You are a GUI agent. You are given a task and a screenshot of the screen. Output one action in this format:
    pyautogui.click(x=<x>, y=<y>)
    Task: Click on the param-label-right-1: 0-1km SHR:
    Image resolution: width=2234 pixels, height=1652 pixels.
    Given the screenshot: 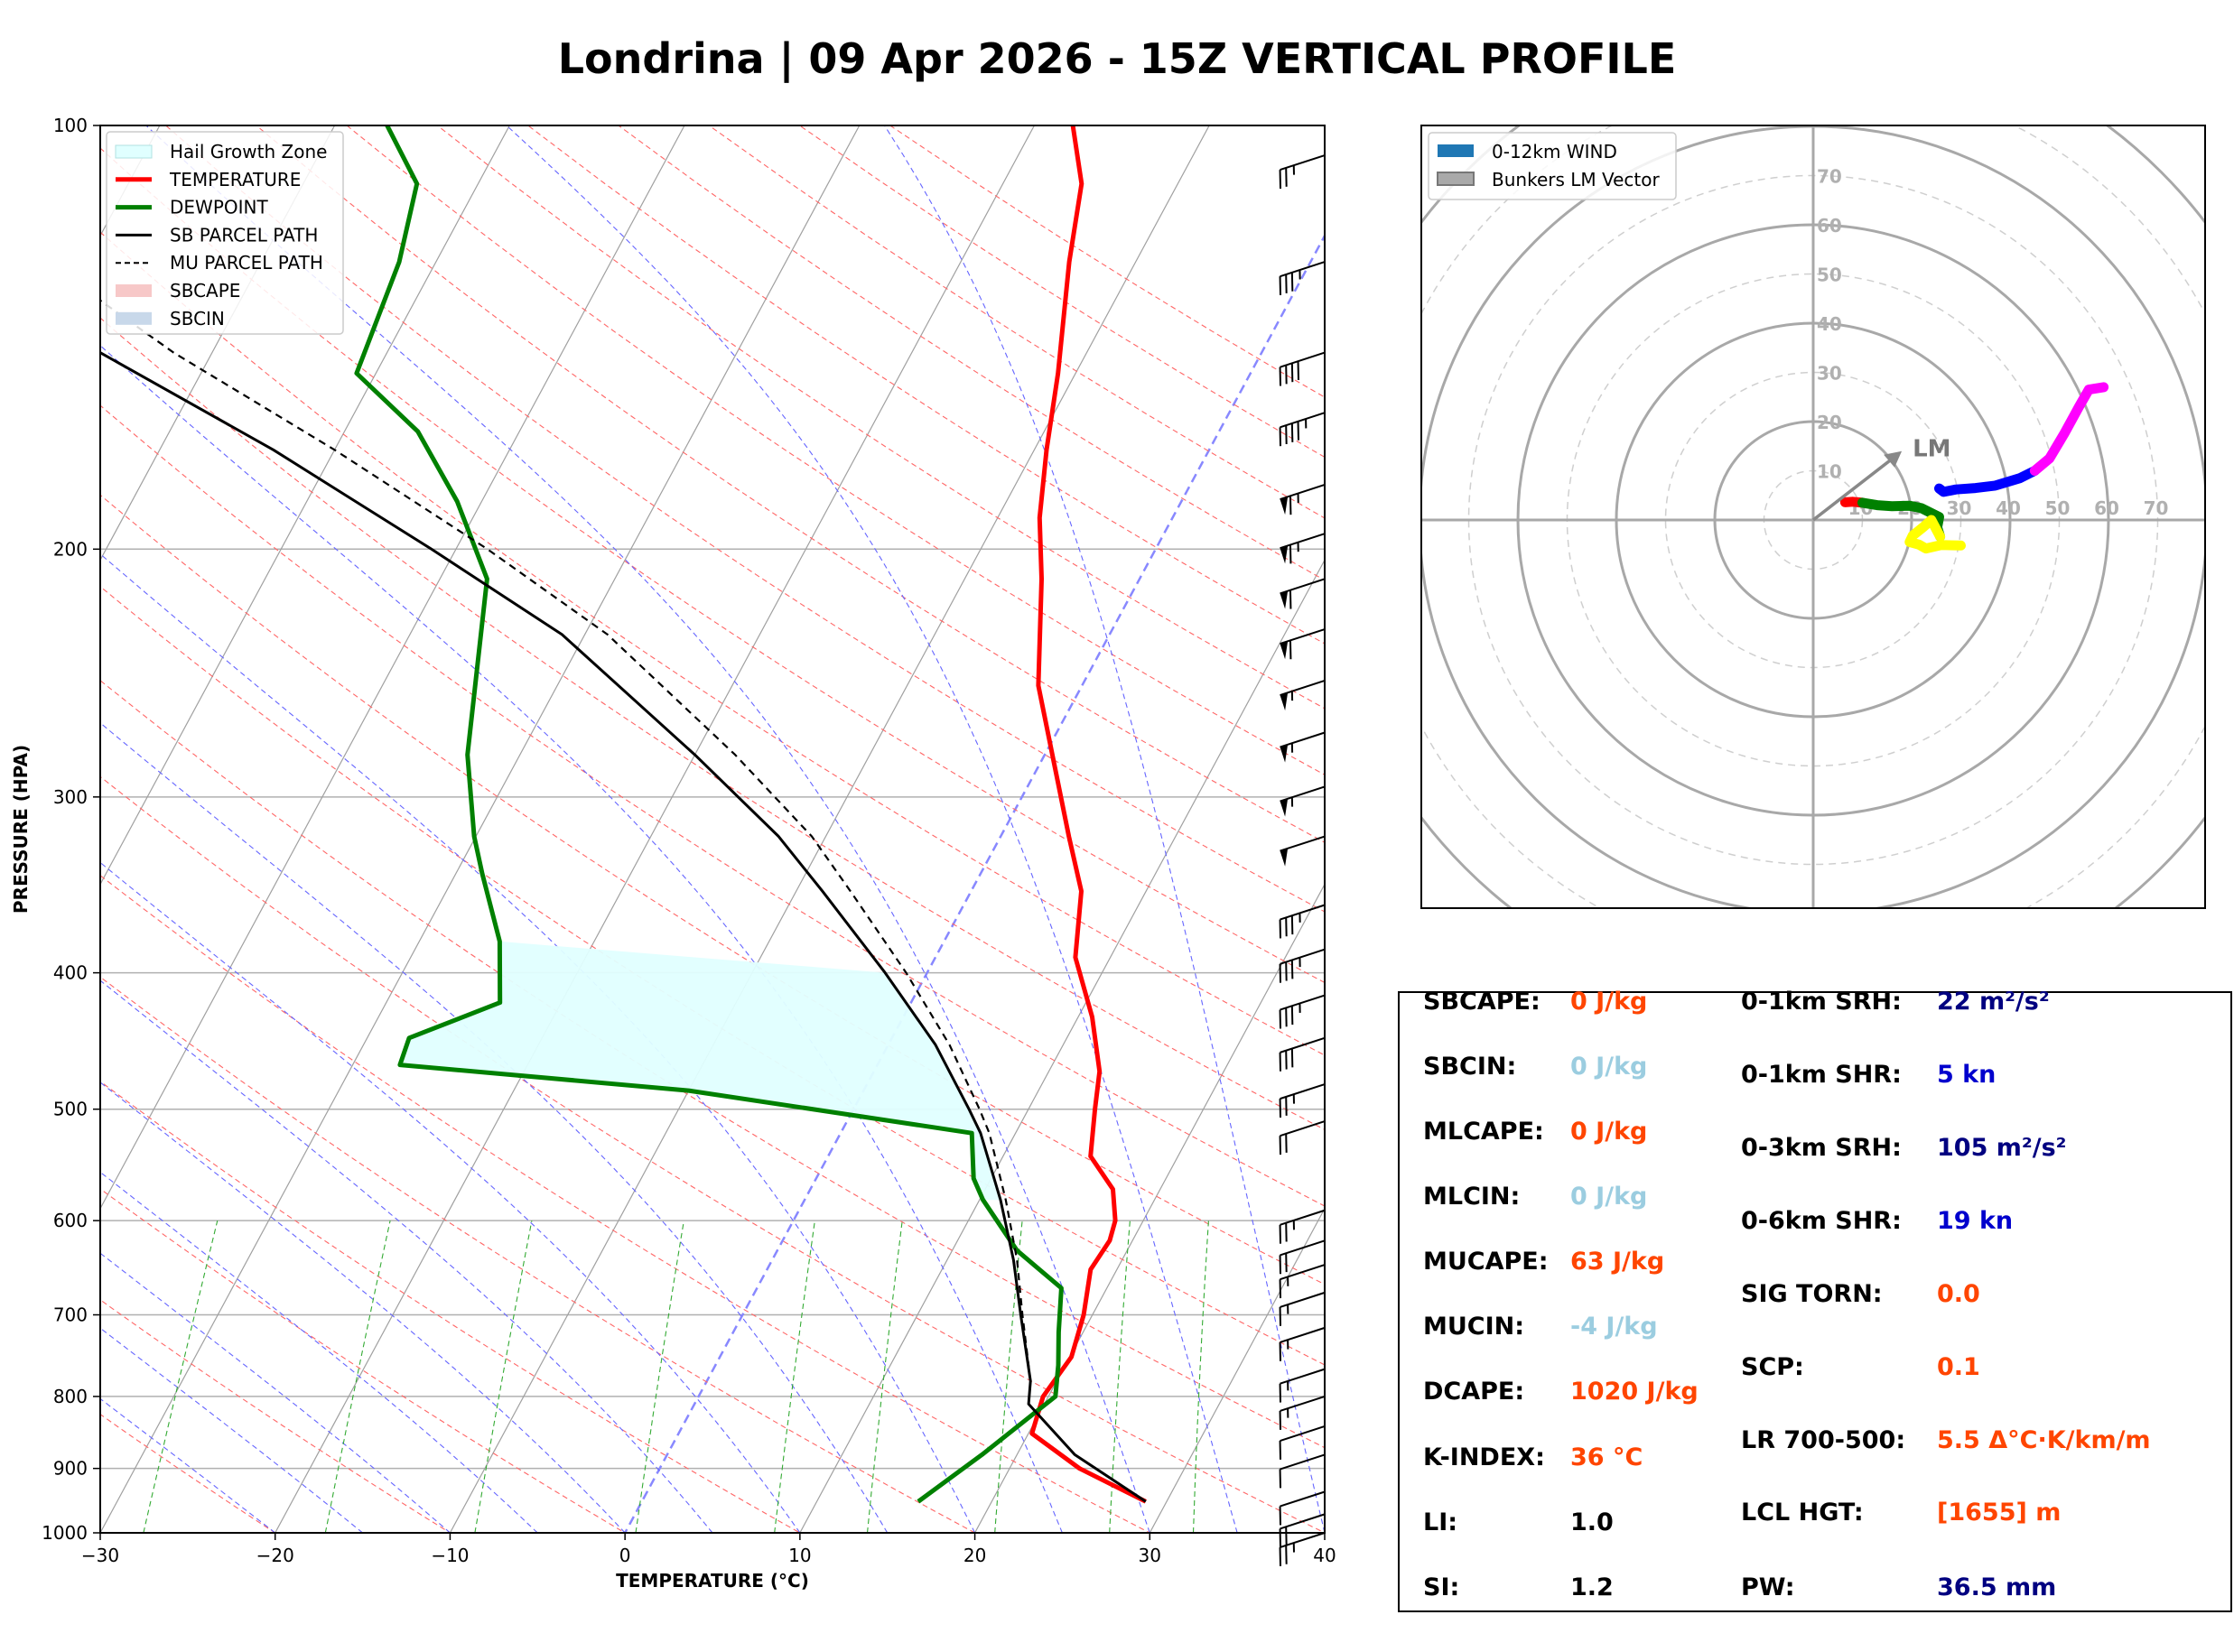 What is the action you would take?
    pyautogui.click(x=1821, y=1075)
    